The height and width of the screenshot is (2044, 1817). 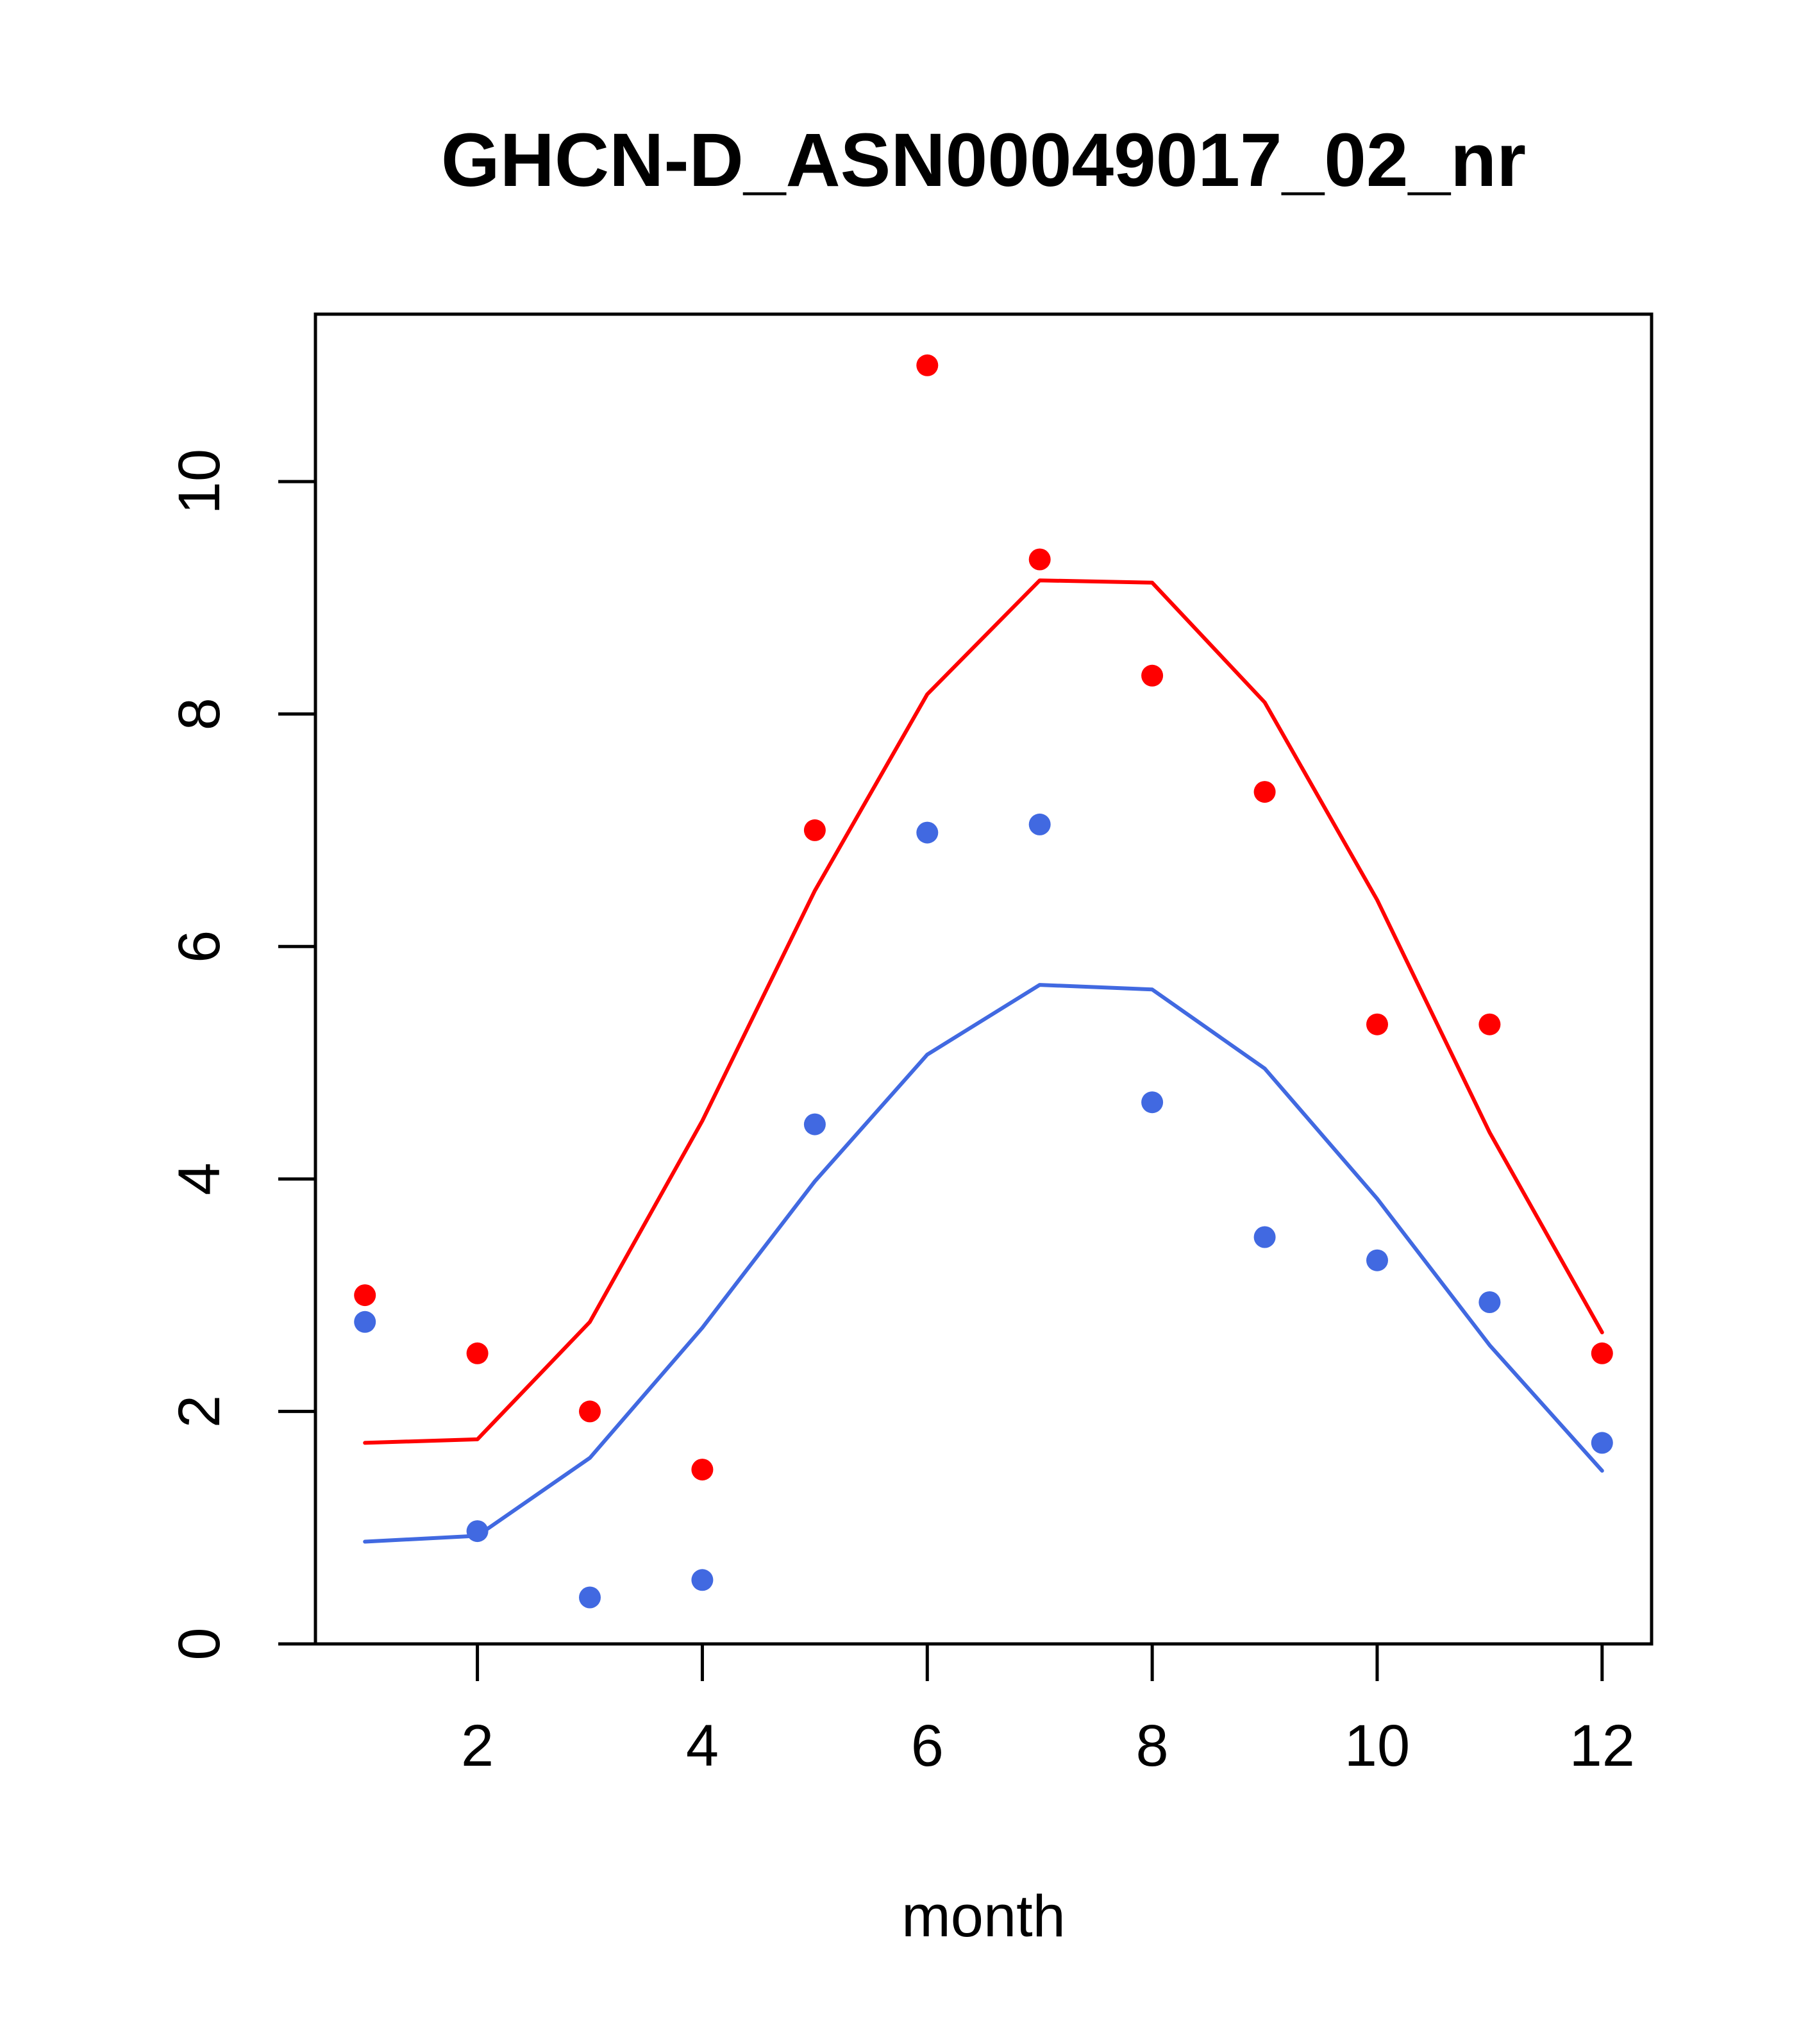 I want to click on chart-title: GHCN-D_ASN00049017_02_nr, so click(x=984, y=160).